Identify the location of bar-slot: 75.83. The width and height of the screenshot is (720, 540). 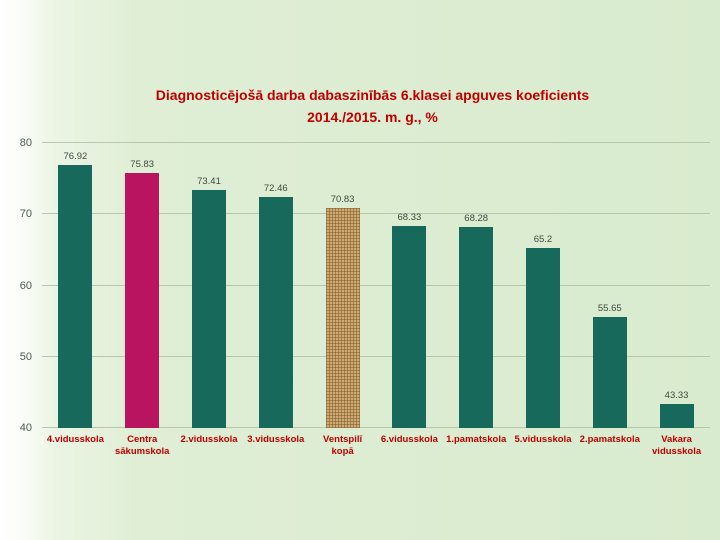
(142, 285).